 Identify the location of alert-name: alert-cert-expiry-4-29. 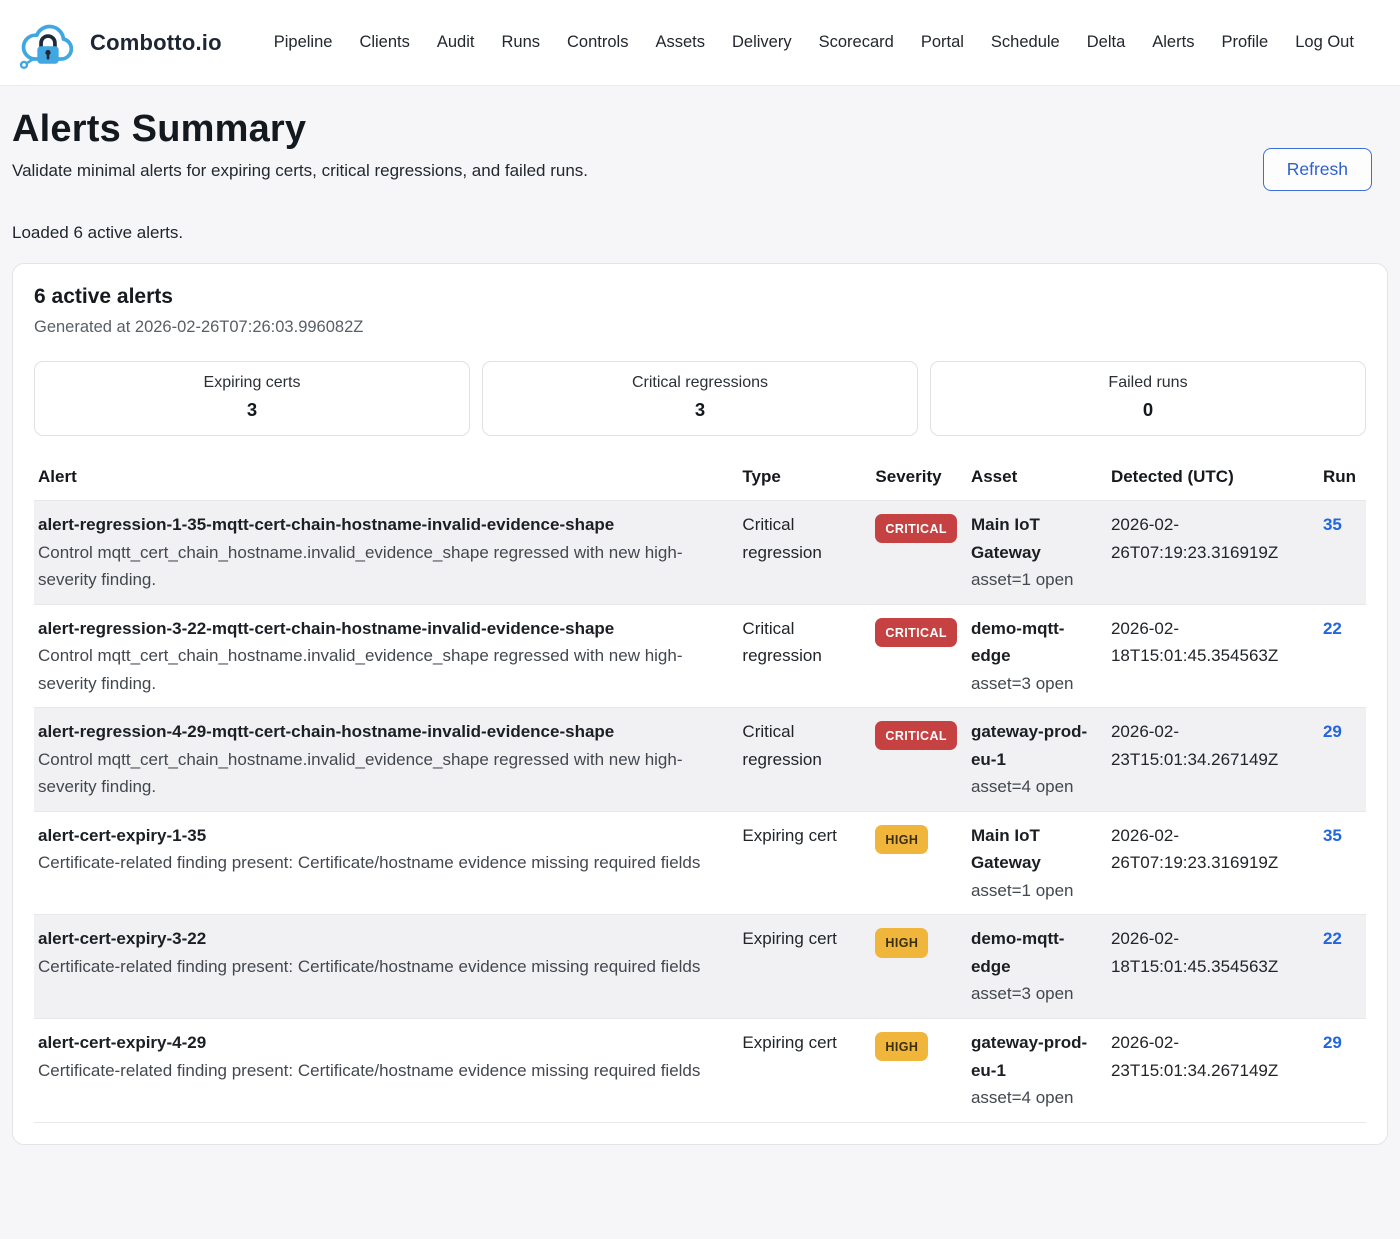
(122, 1042).